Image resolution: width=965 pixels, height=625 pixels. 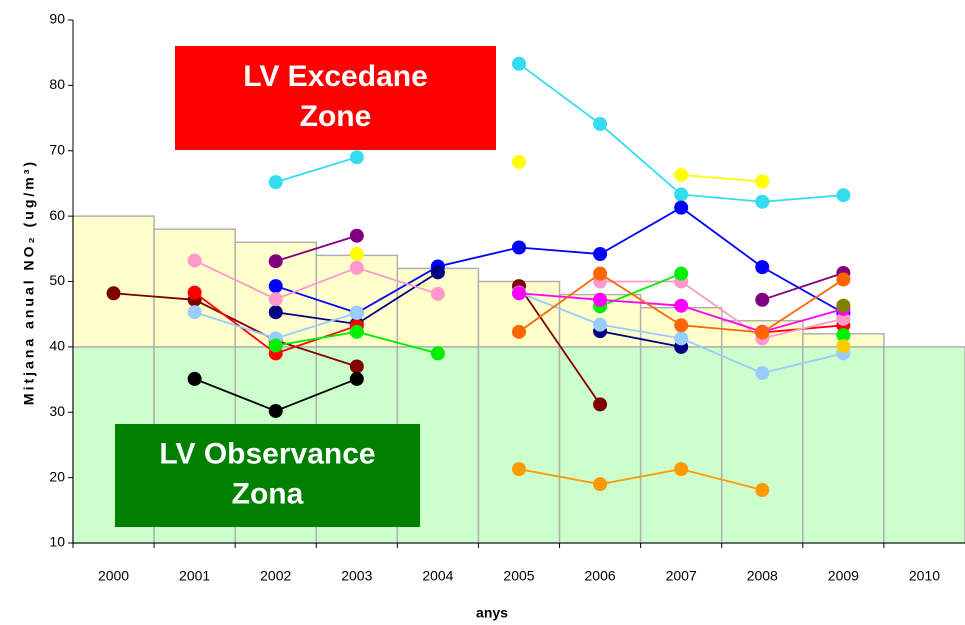 What do you see at coordinates (681, 576) in the screenshot?
I see `x-tick-label: 2007` at bounding box center [681, 576].